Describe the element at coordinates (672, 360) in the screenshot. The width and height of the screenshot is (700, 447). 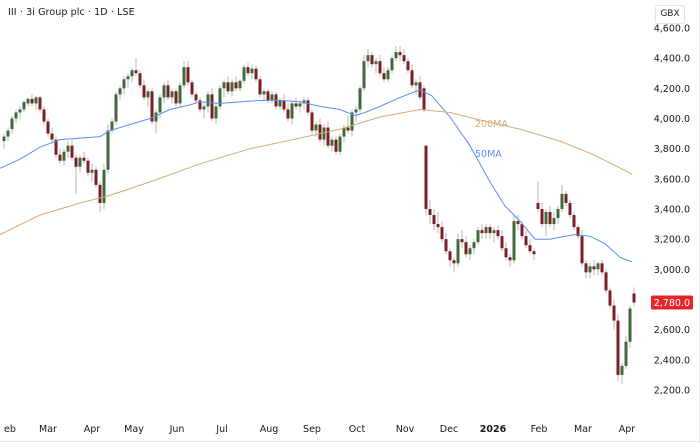
I see `y-tick-label: 2,400.0` at that location.